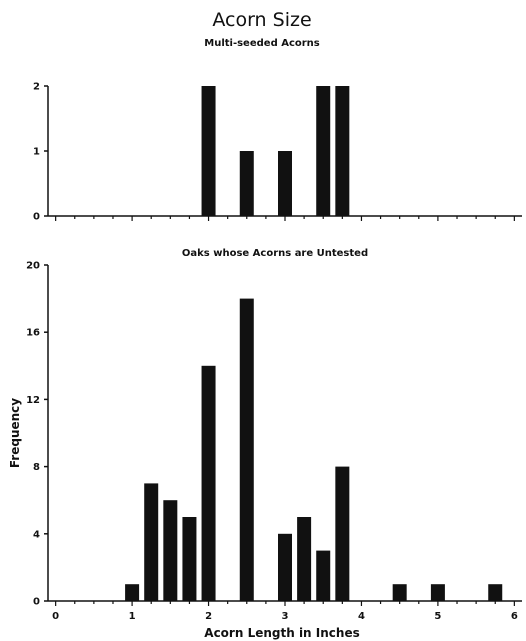  I want to click on bottom-x-tick-label: 6, so click(514, 616).